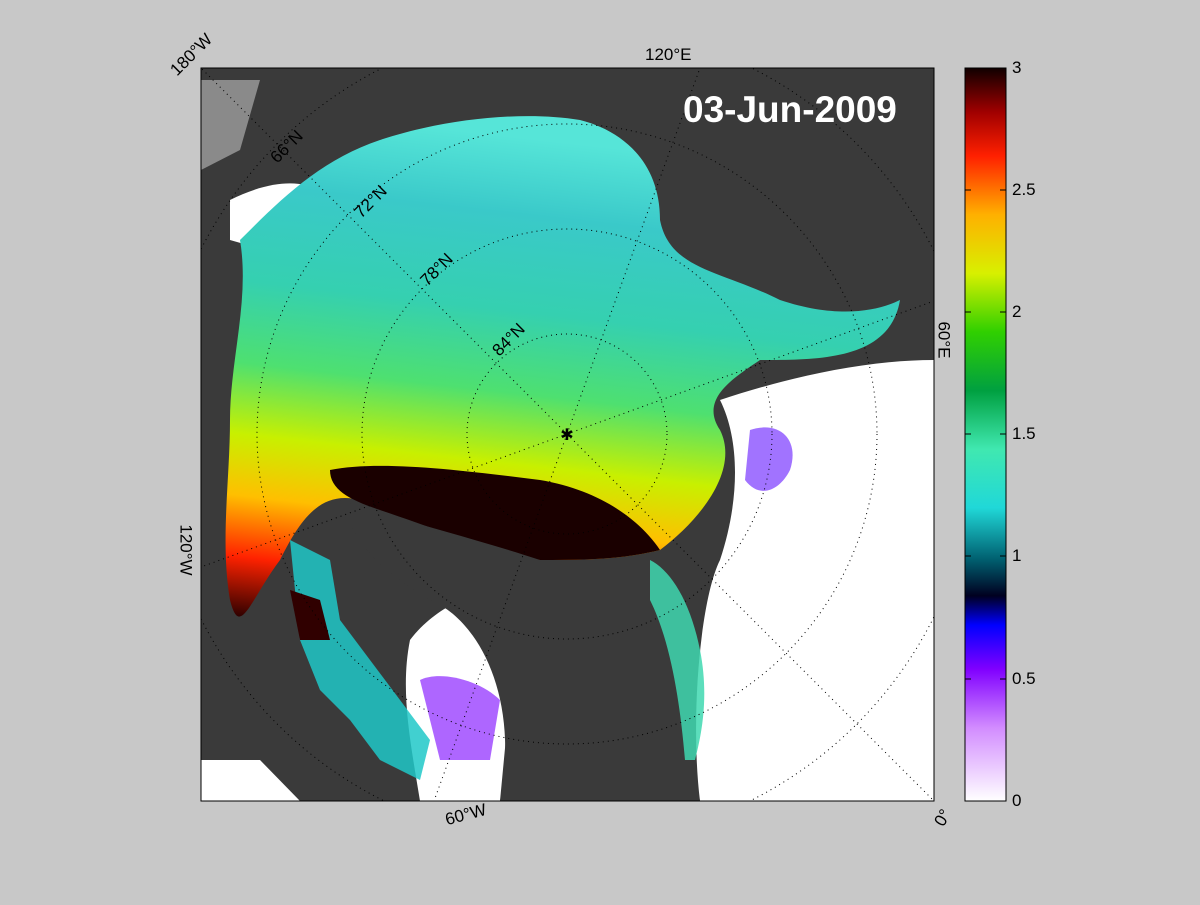 This screenshot has height=905, width=1200. Describe the element at coordinates (1024, 678) in the screenshot. I see `colorbar-tick-0-5: 0.5` at that location.